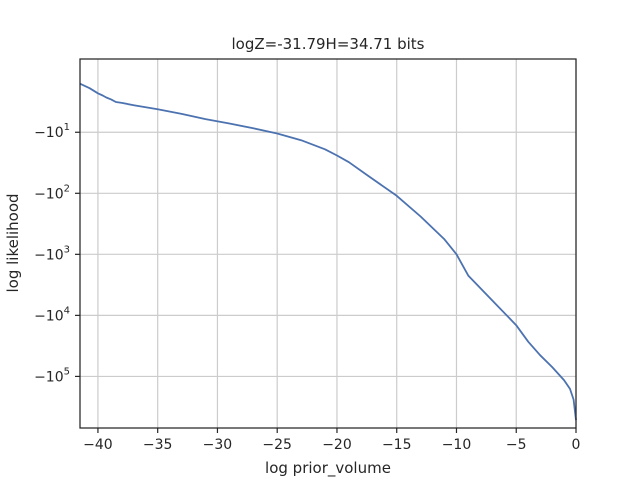 This screenshot has width=640, height=480. Describe the element at coordinates (328, 468) in the screenshot. I see `x-axis-label: log prior_volume` at that location.